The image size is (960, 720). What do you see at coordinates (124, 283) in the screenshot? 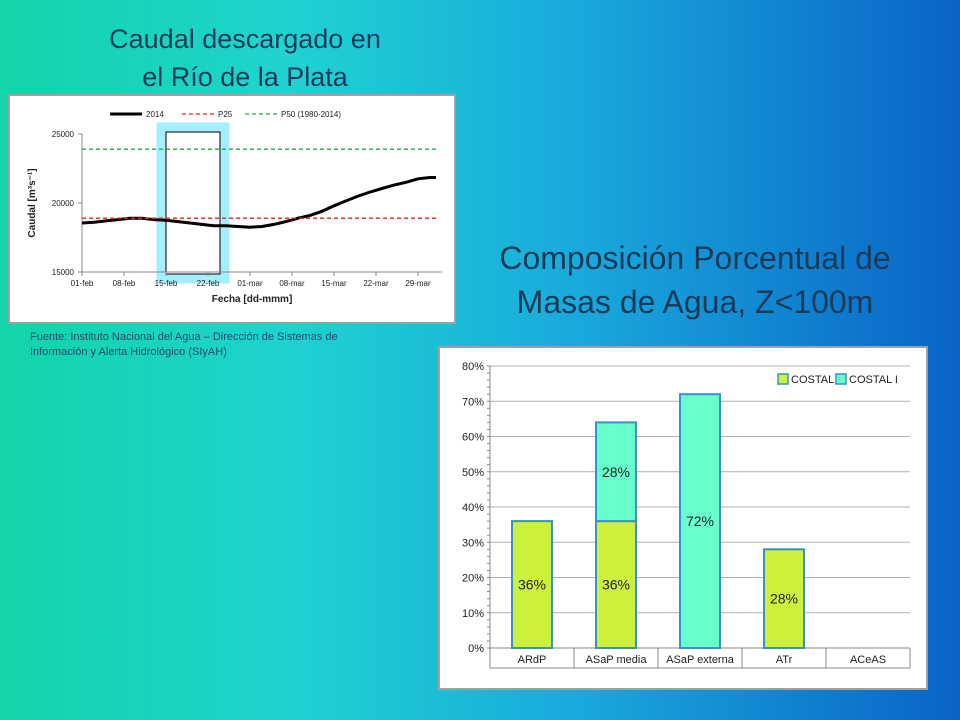
I see `x-tick-label: 08-feb` at bounding box center [124, 283].